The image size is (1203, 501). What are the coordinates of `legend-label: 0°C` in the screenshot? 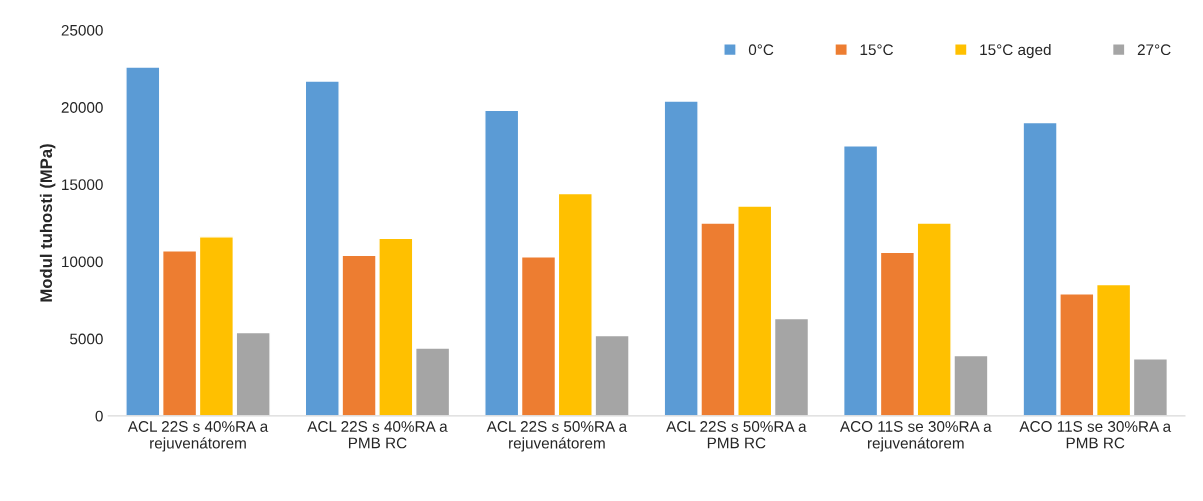 It's located at (761, 50).